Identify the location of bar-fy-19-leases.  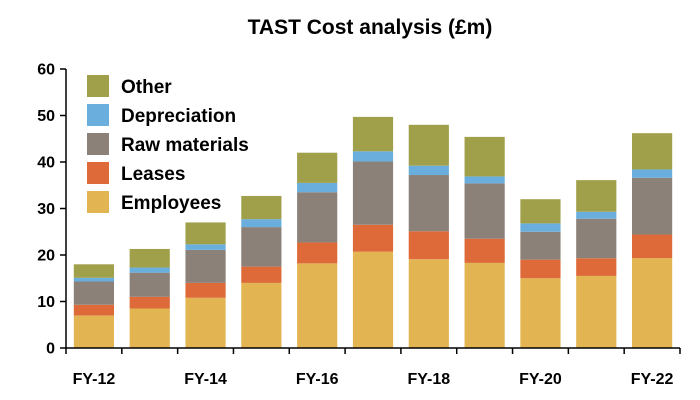
(484, 250).